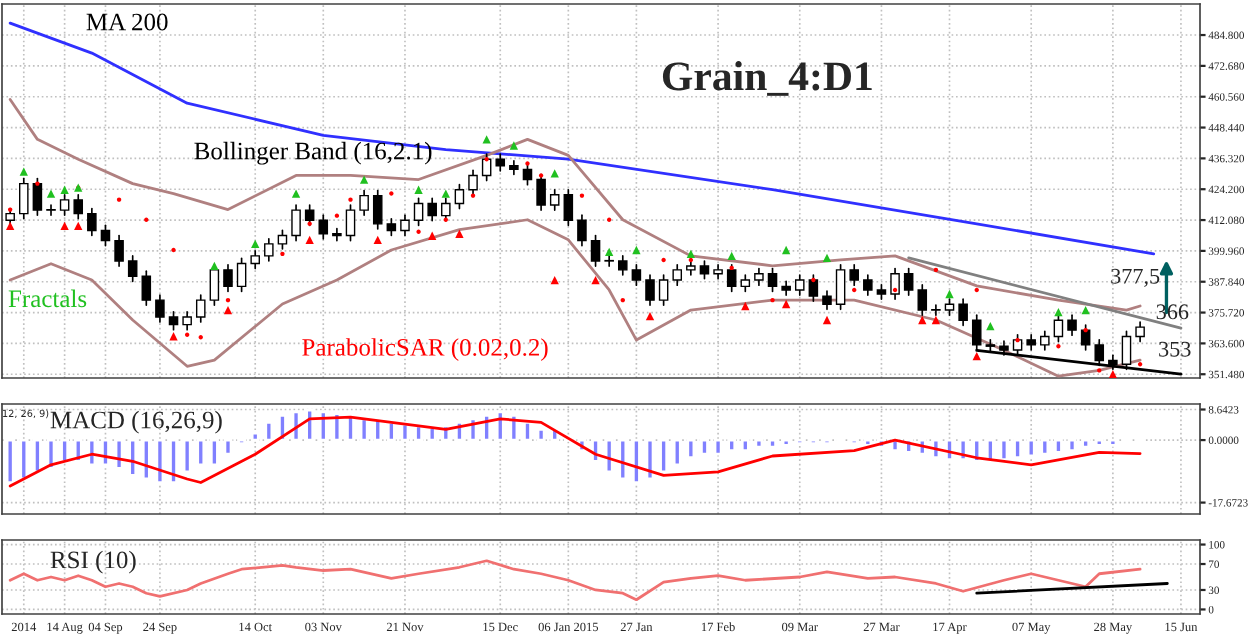 Image resolution: width=1248 pixels, height=640 pixels. What do you see at coordinates (127, 22) in the screenshot?
I see `series-label: MA 200` at bounding box center [127, 22].